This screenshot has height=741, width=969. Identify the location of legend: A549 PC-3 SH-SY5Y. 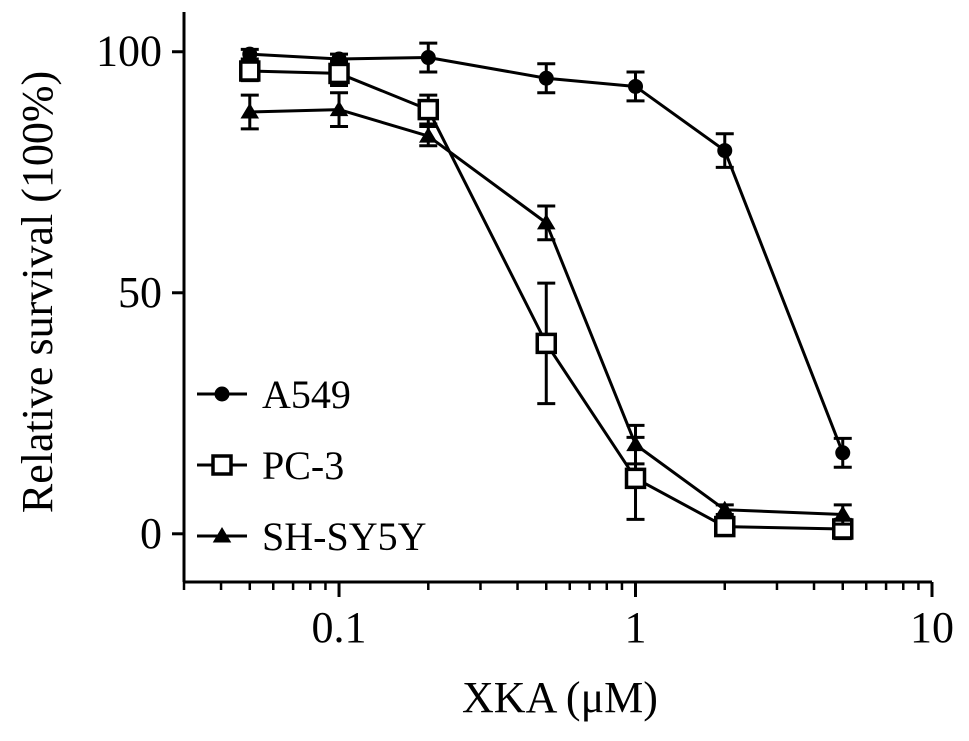
(311, 465).